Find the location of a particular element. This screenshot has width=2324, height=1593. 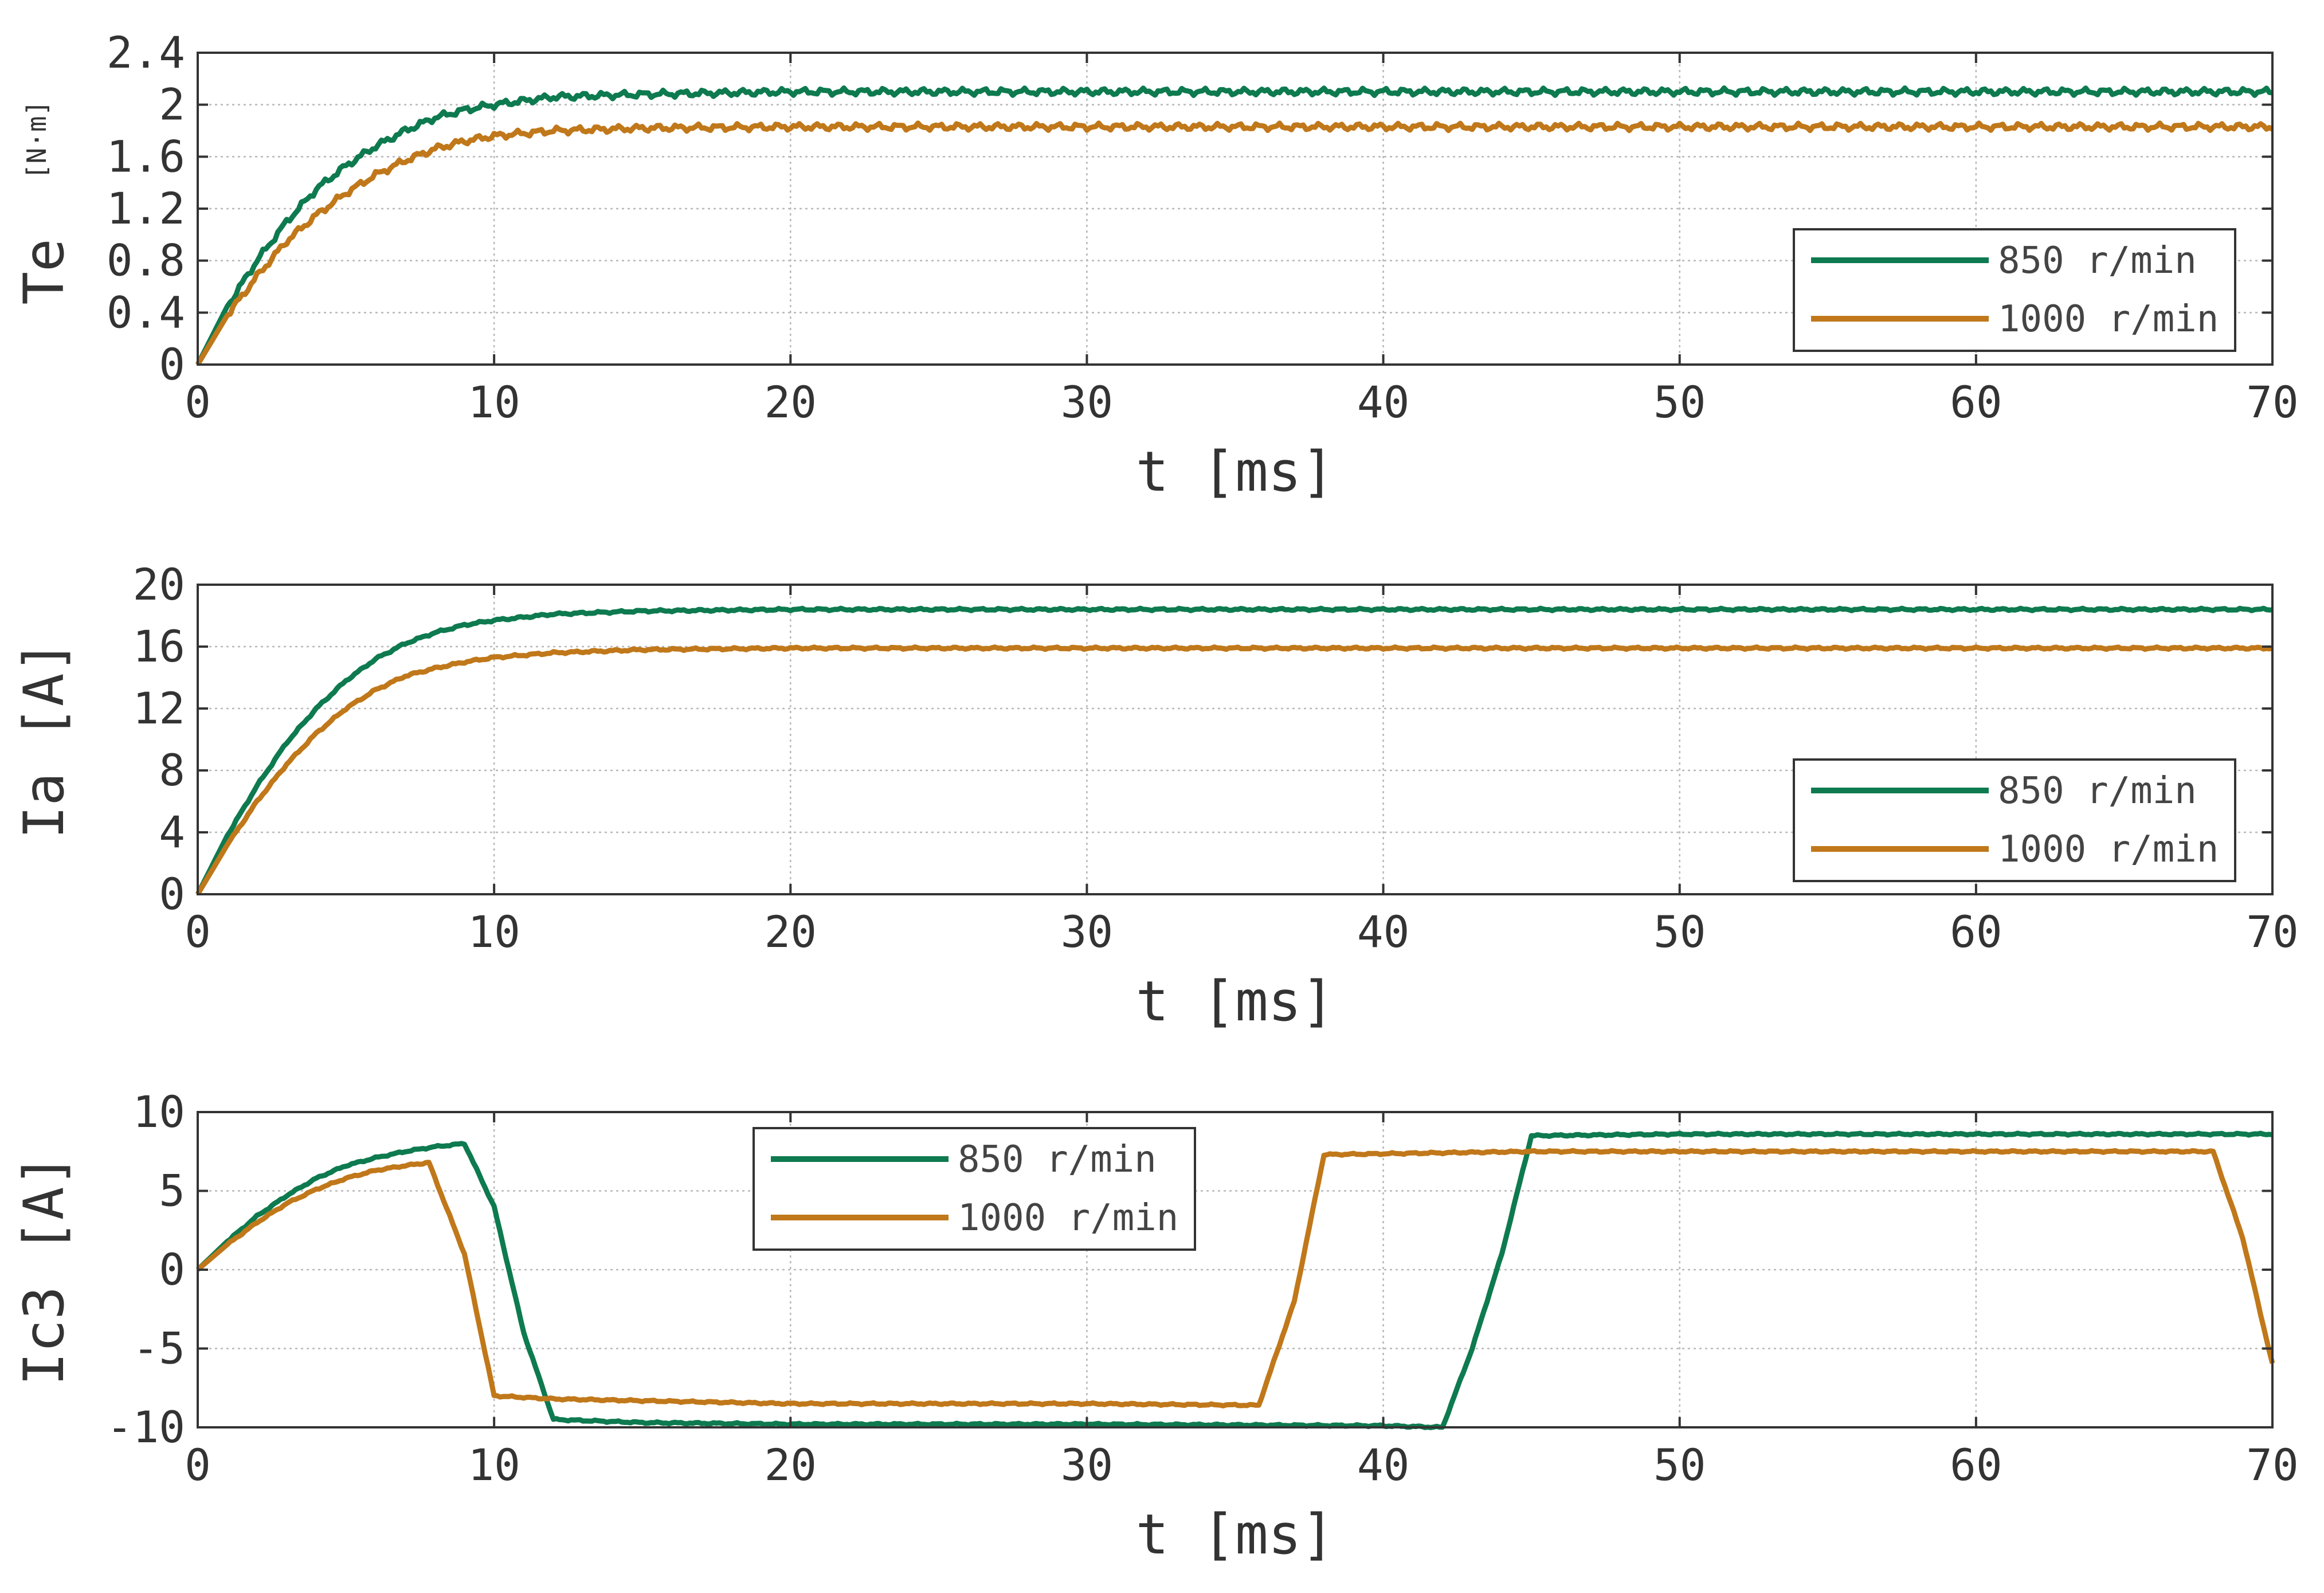

y-tick-label: 2 is located at coordinates (172, 104).